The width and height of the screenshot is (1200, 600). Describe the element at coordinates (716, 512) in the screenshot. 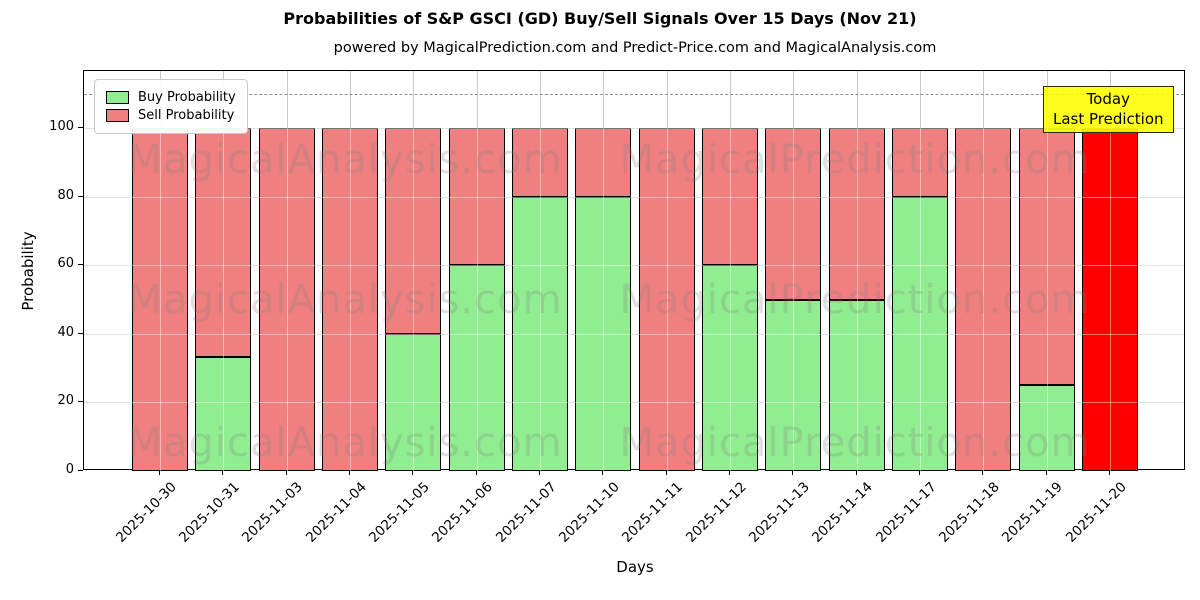

I see `x-tick-label: 2025-11-12` at that location.